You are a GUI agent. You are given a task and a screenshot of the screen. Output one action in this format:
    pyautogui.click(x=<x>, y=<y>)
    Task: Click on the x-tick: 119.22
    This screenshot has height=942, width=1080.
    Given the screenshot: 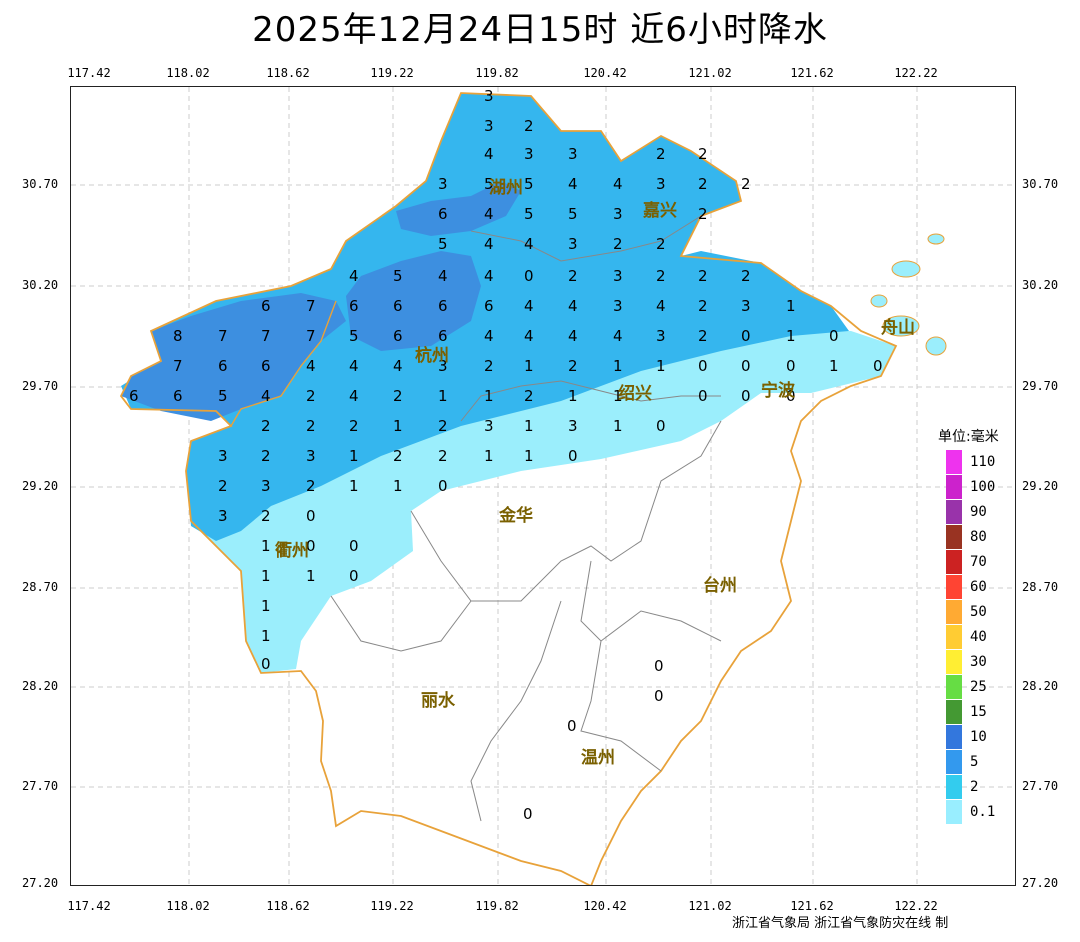 What is the action you would take?
    pyautogui.click(x=392, y=906)
    